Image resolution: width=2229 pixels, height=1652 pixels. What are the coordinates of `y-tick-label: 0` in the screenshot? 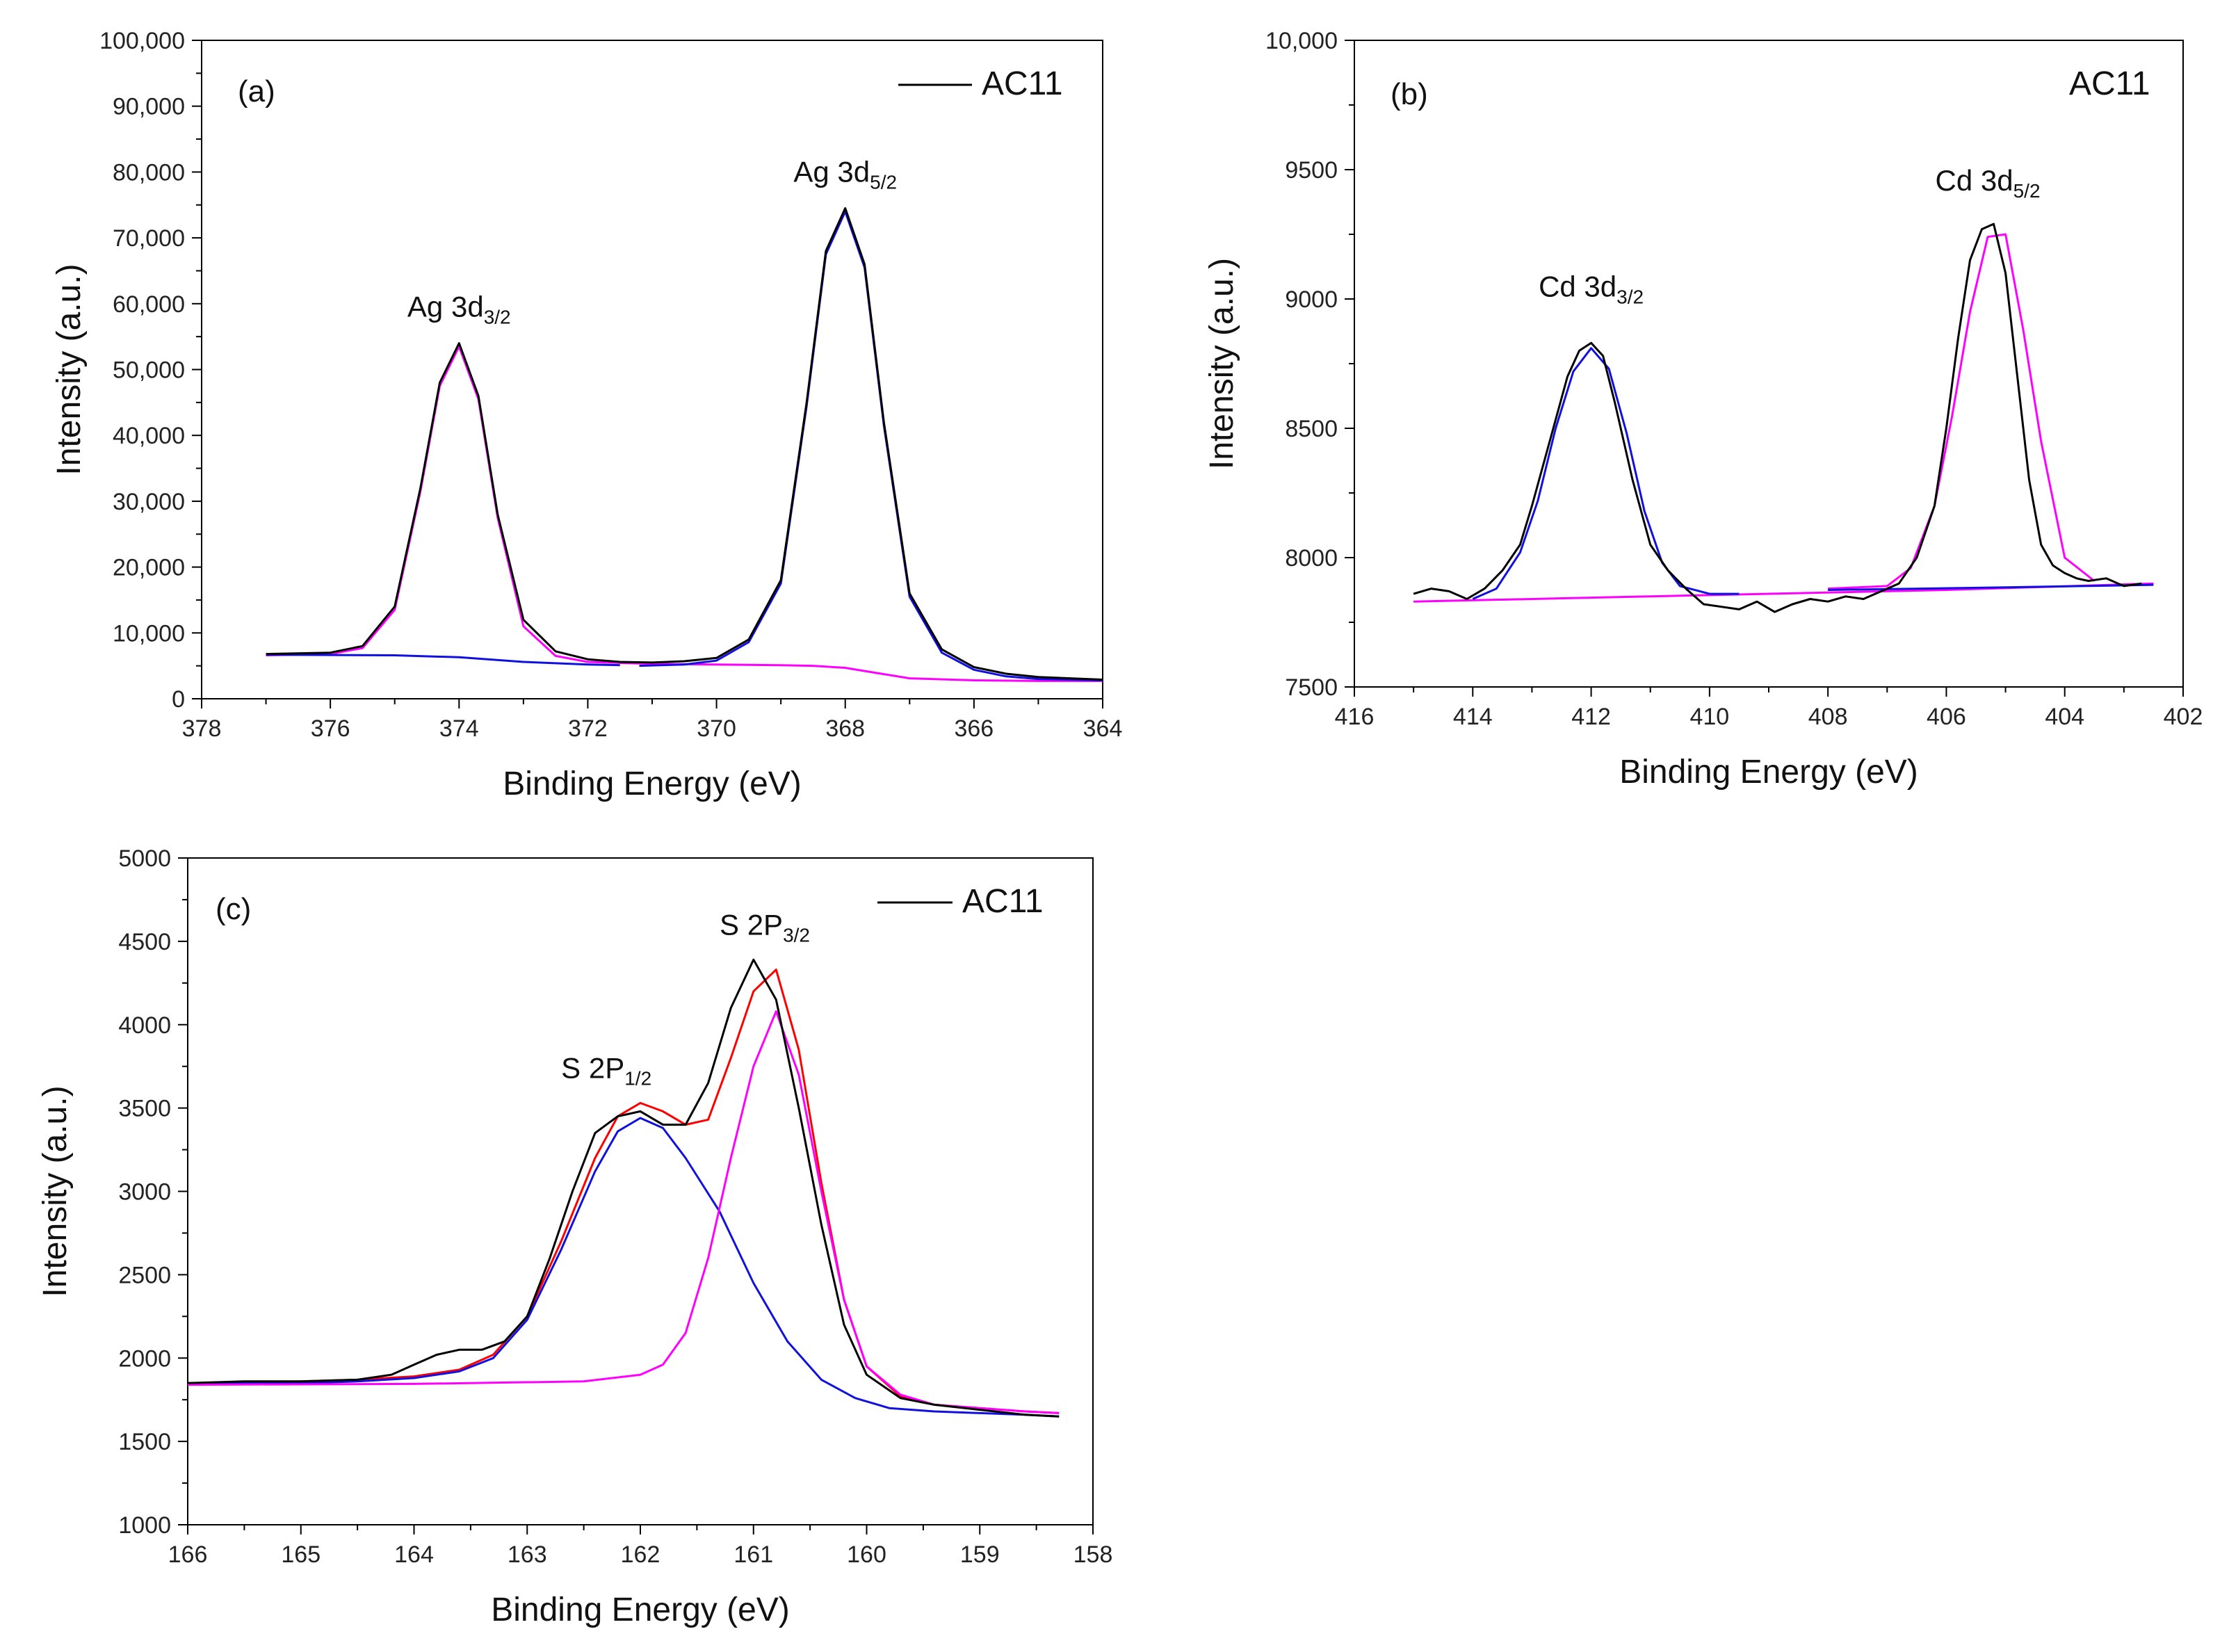 It's located at (178, 699).